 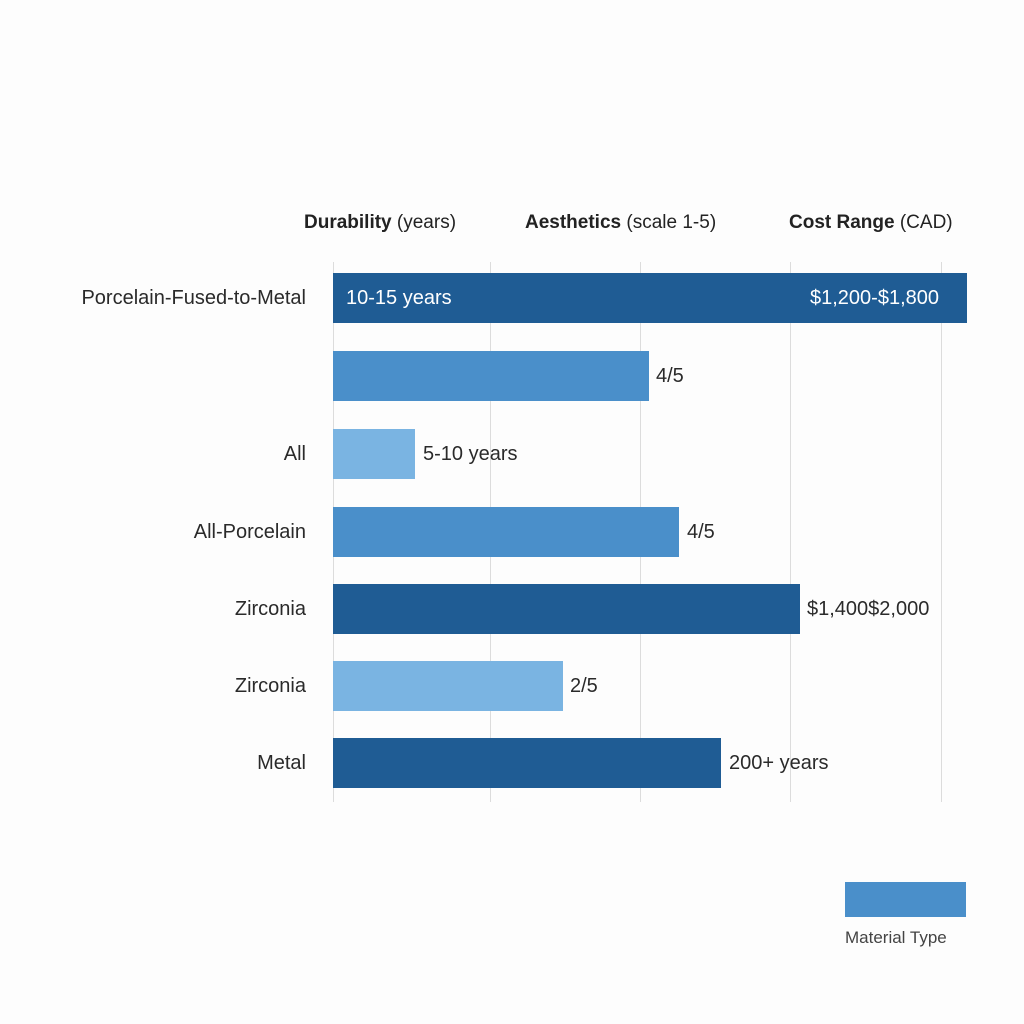 I want to click on category-label: Metal, so click(x=281, y=763).